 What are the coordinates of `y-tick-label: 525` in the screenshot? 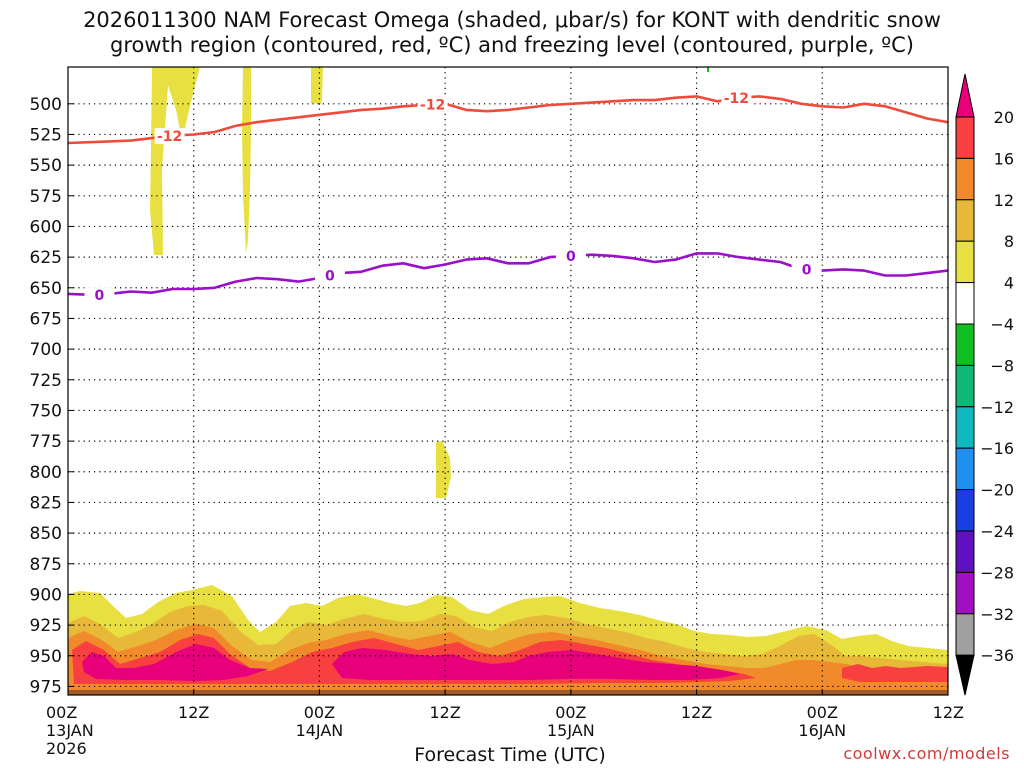 It's located at (46, 135).